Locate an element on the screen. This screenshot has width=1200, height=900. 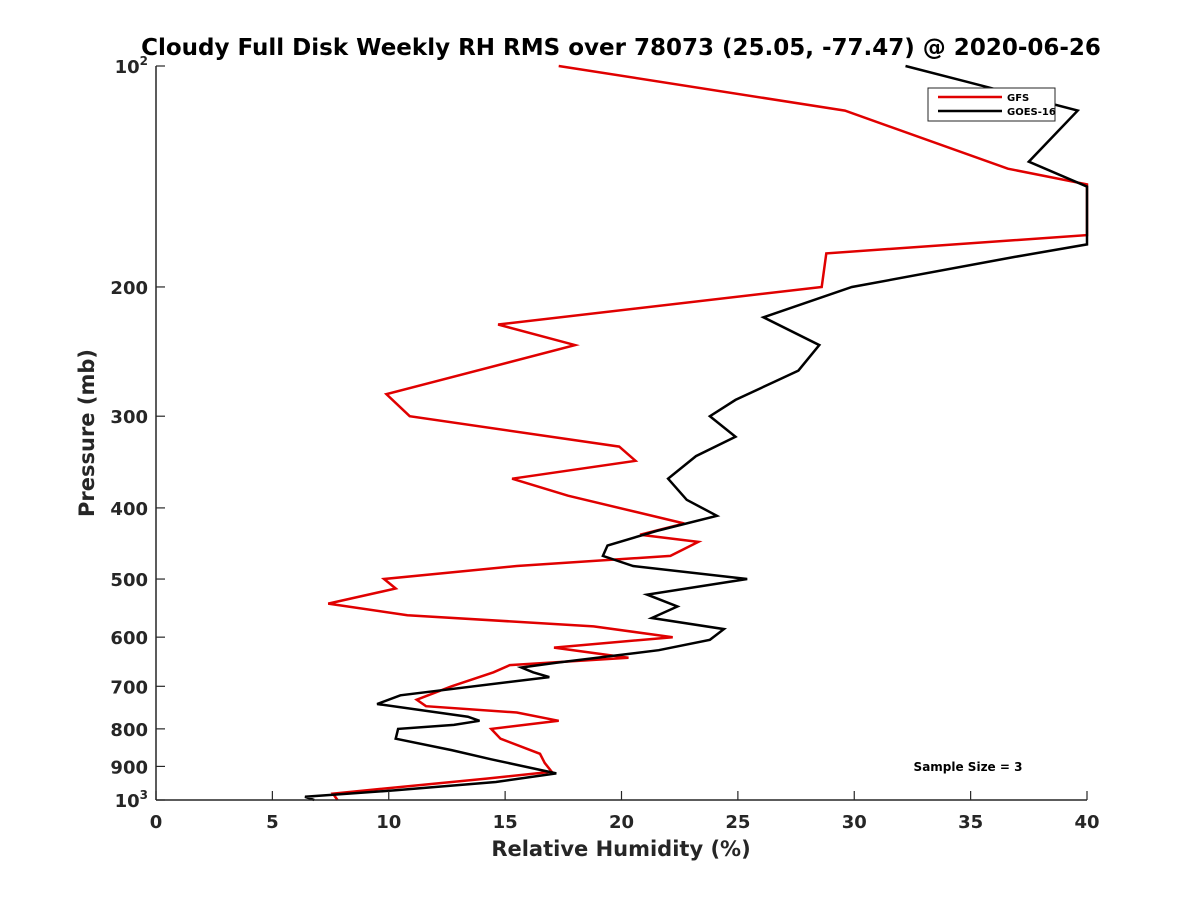
legend-label-goes16: GOES-16 is located at coordinates (1031, 112).